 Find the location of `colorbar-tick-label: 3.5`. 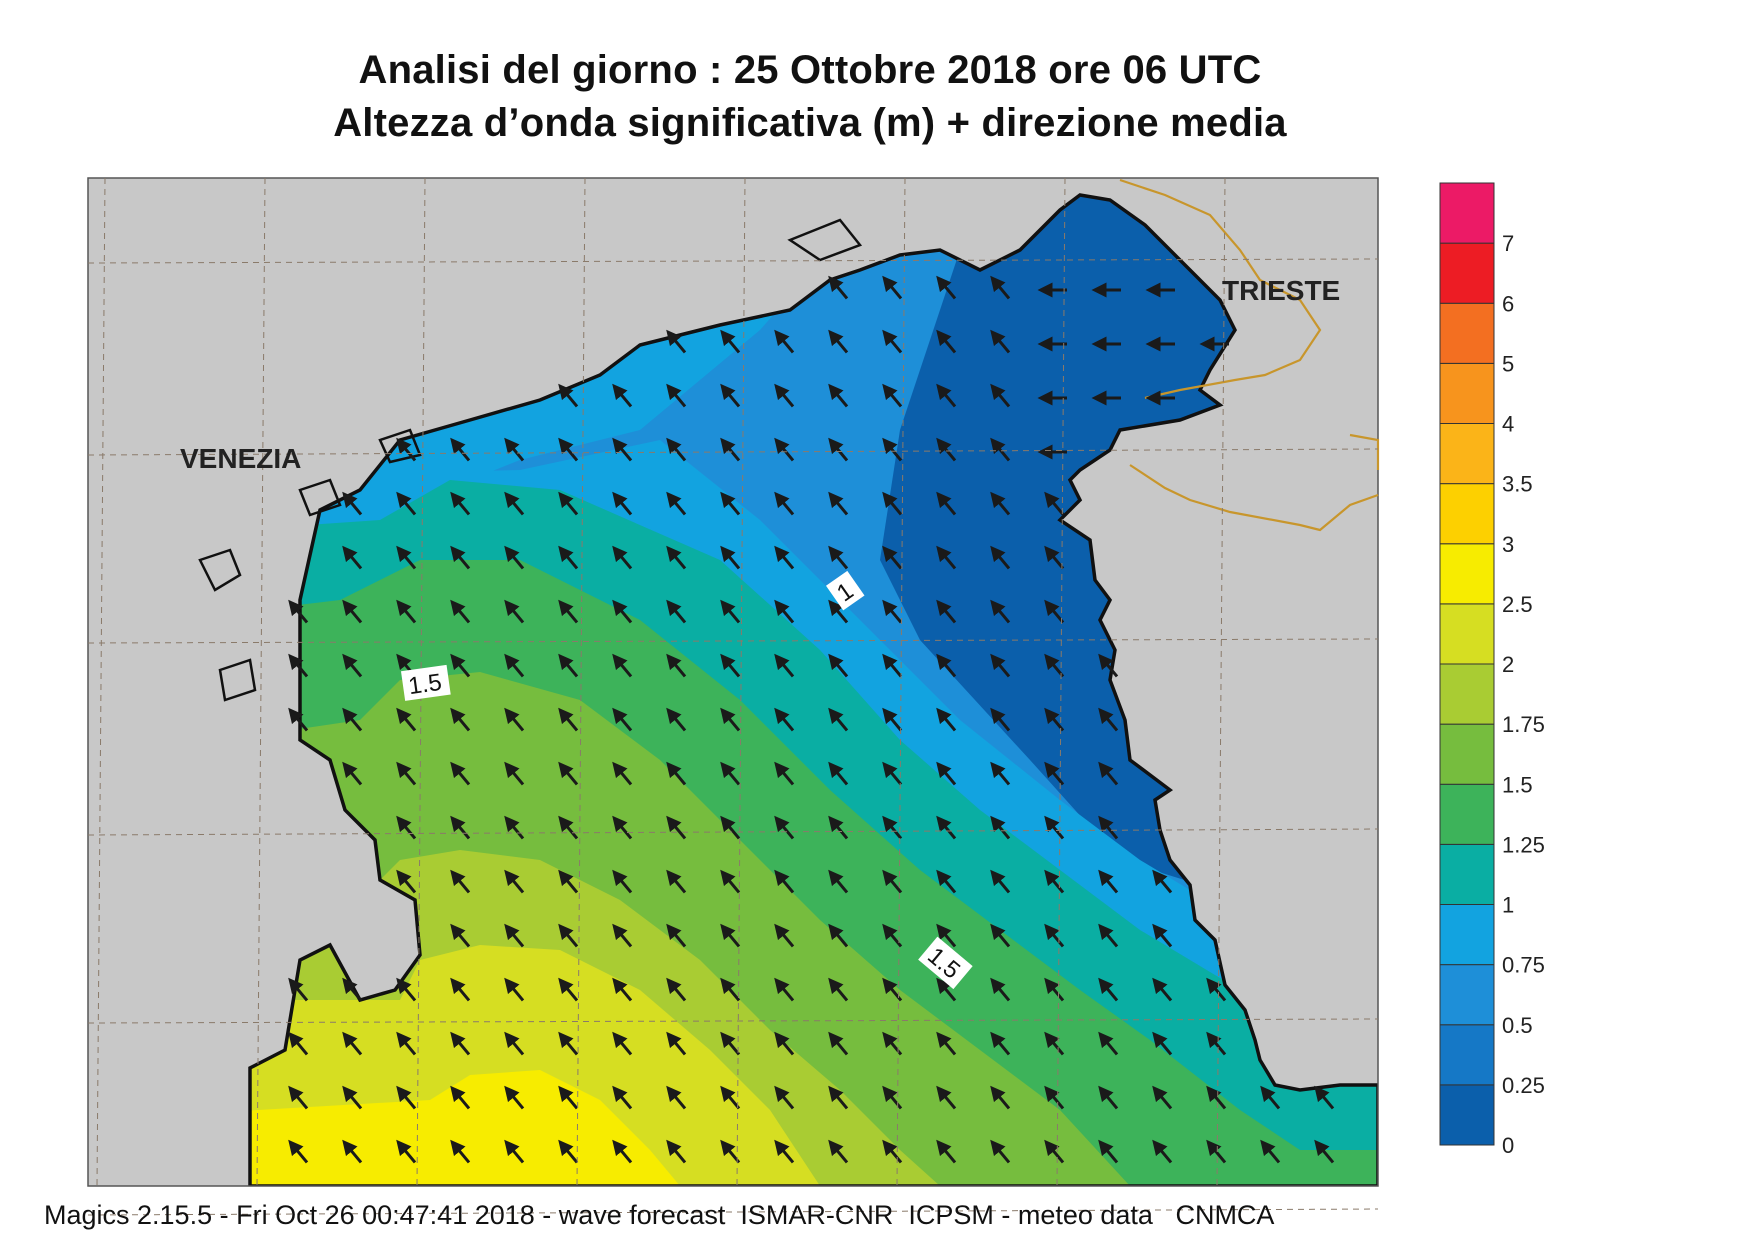

colorbar-tick-label: 3.5 is located at coordinates (1517, 484).